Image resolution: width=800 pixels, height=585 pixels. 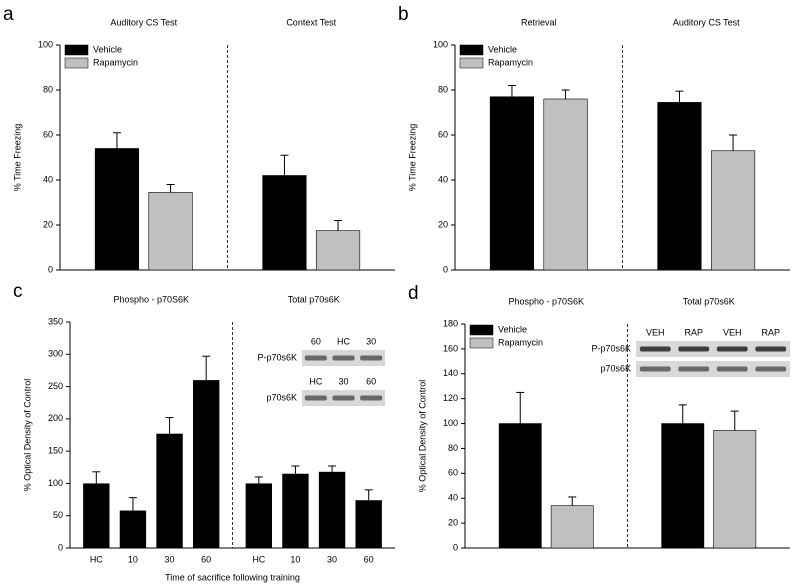 What do you see at coordinates (311, 22) in the screenshot?
I see `group-title: Context Test` at bounding box center [311, 22].